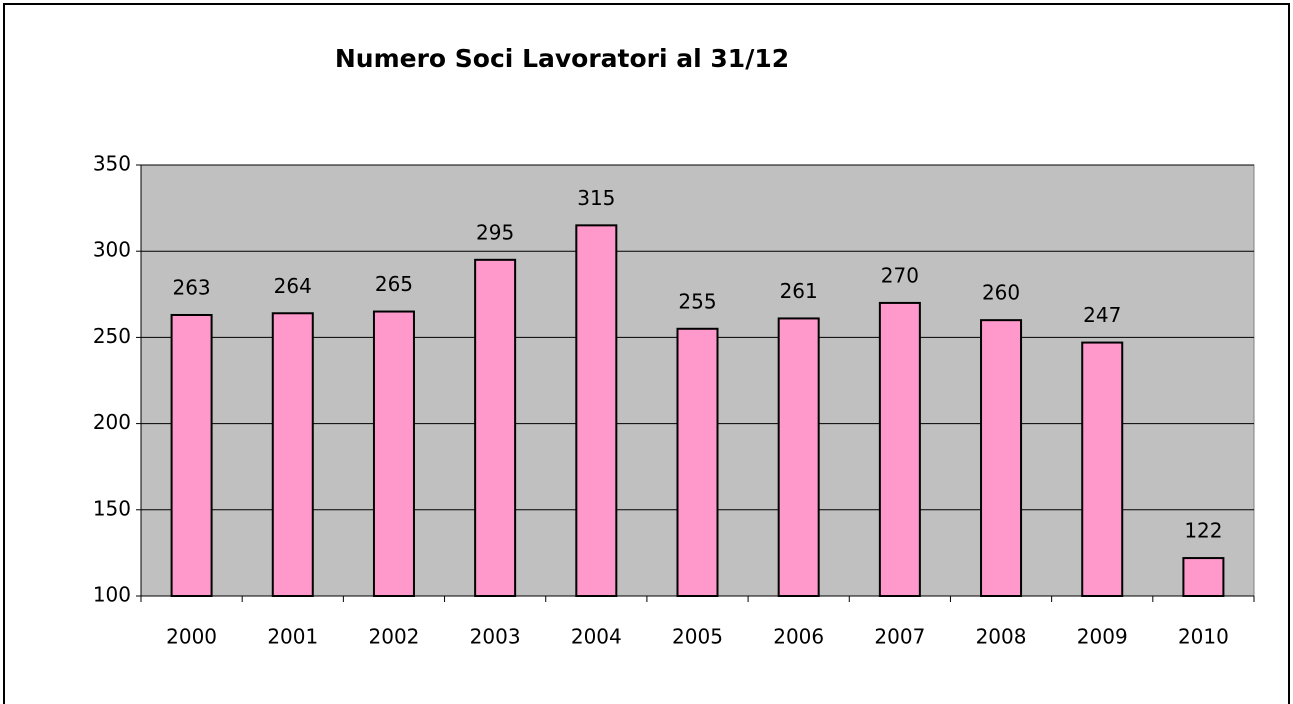 This screenshot has height=704, width=1293. What do you see at coordinates (292, 637) in the screenshot?
I see `x-tick-label: 2001` at bounding box center [292, 637].